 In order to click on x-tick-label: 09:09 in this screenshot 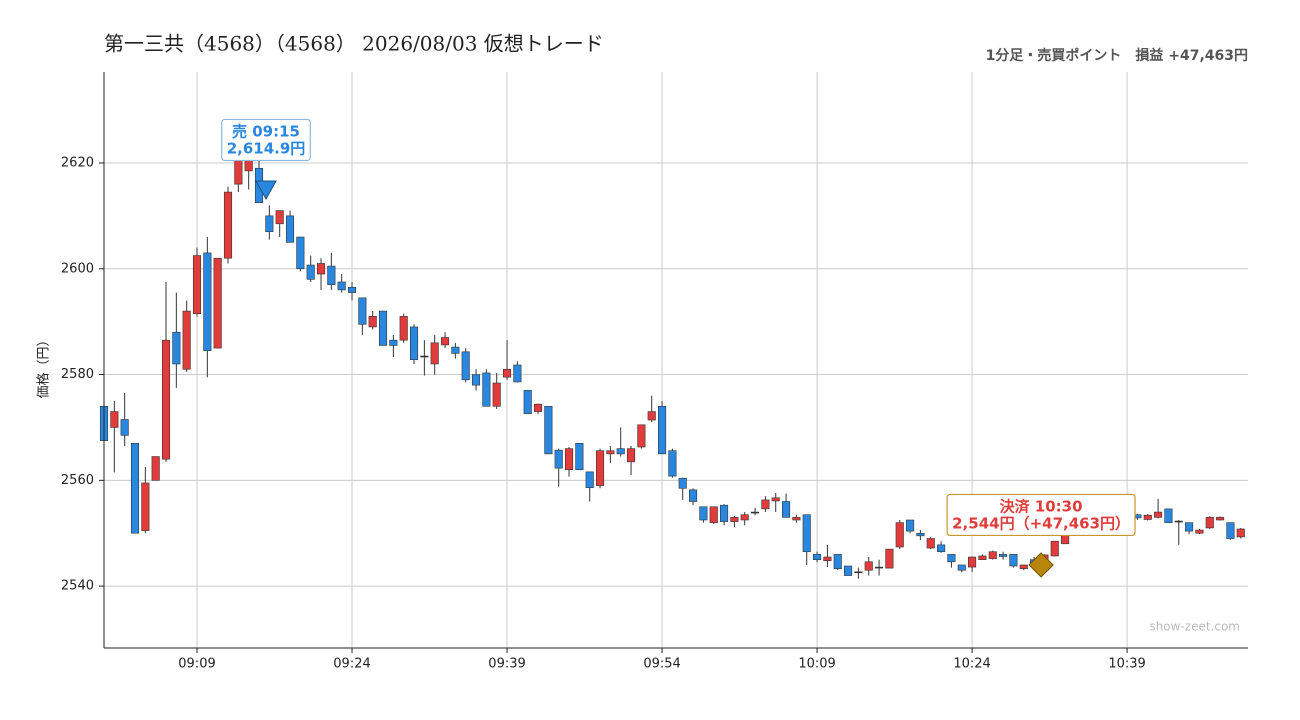, I will do `click(196, 664)`.